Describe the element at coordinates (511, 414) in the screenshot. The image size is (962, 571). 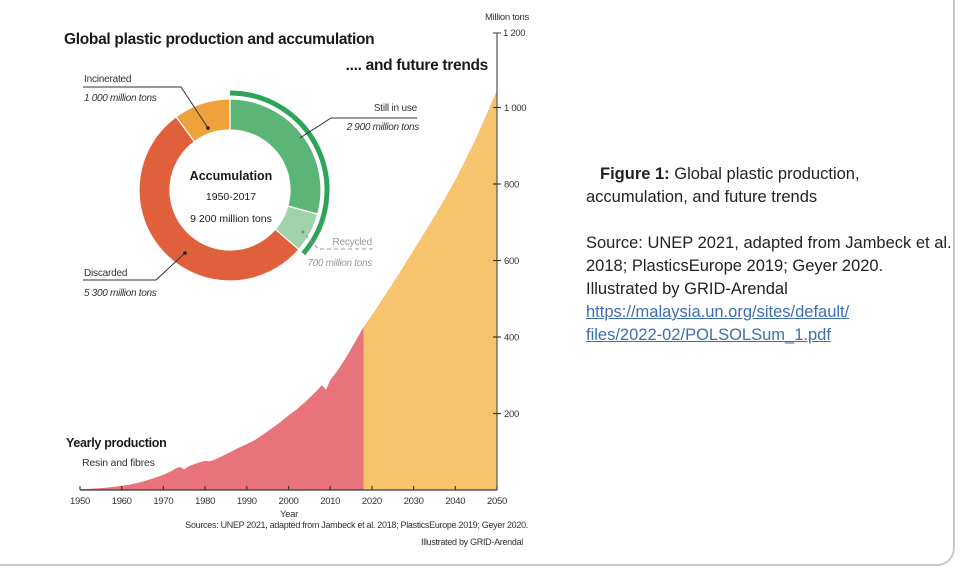
I see `y-tick-label: 200` at that location.